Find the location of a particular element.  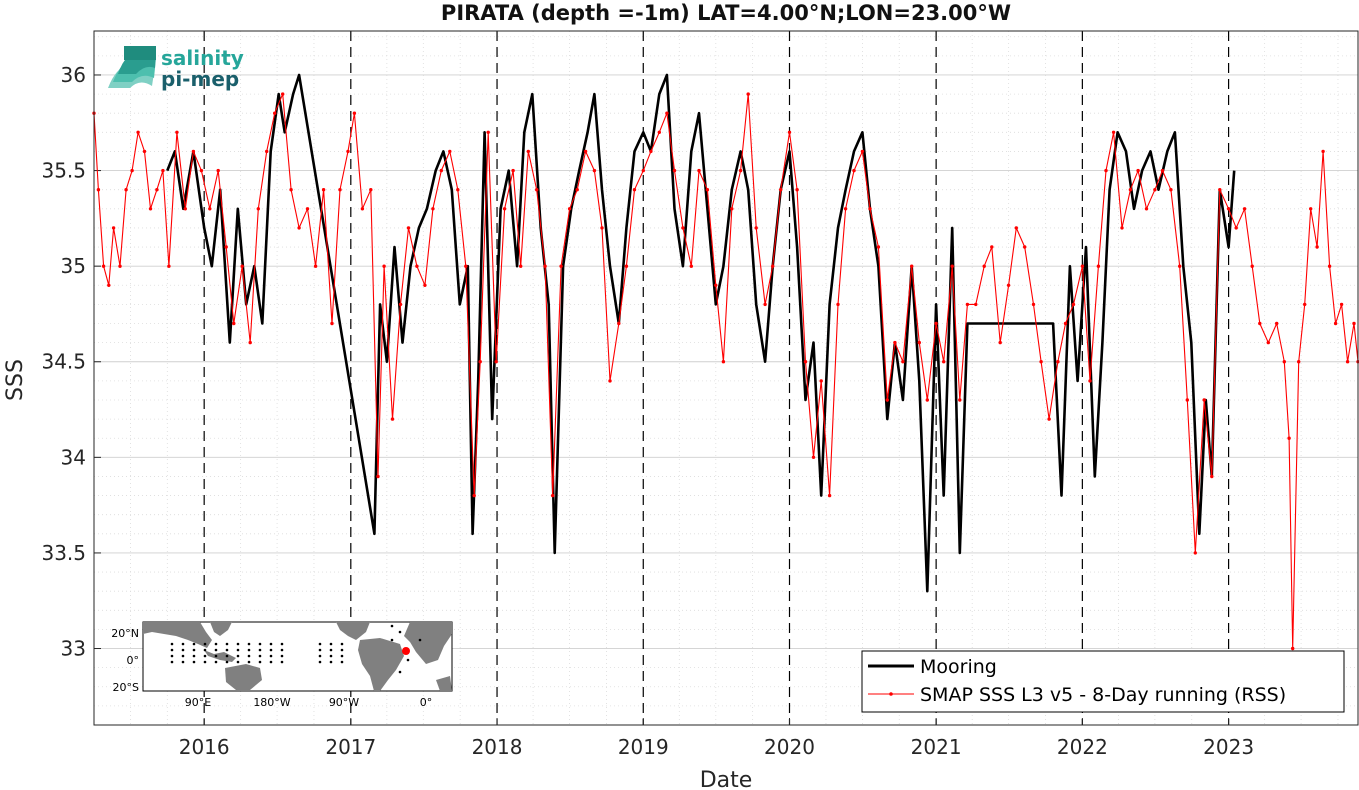

x-tick-label: 2018 is located at coordinates (497, 747).